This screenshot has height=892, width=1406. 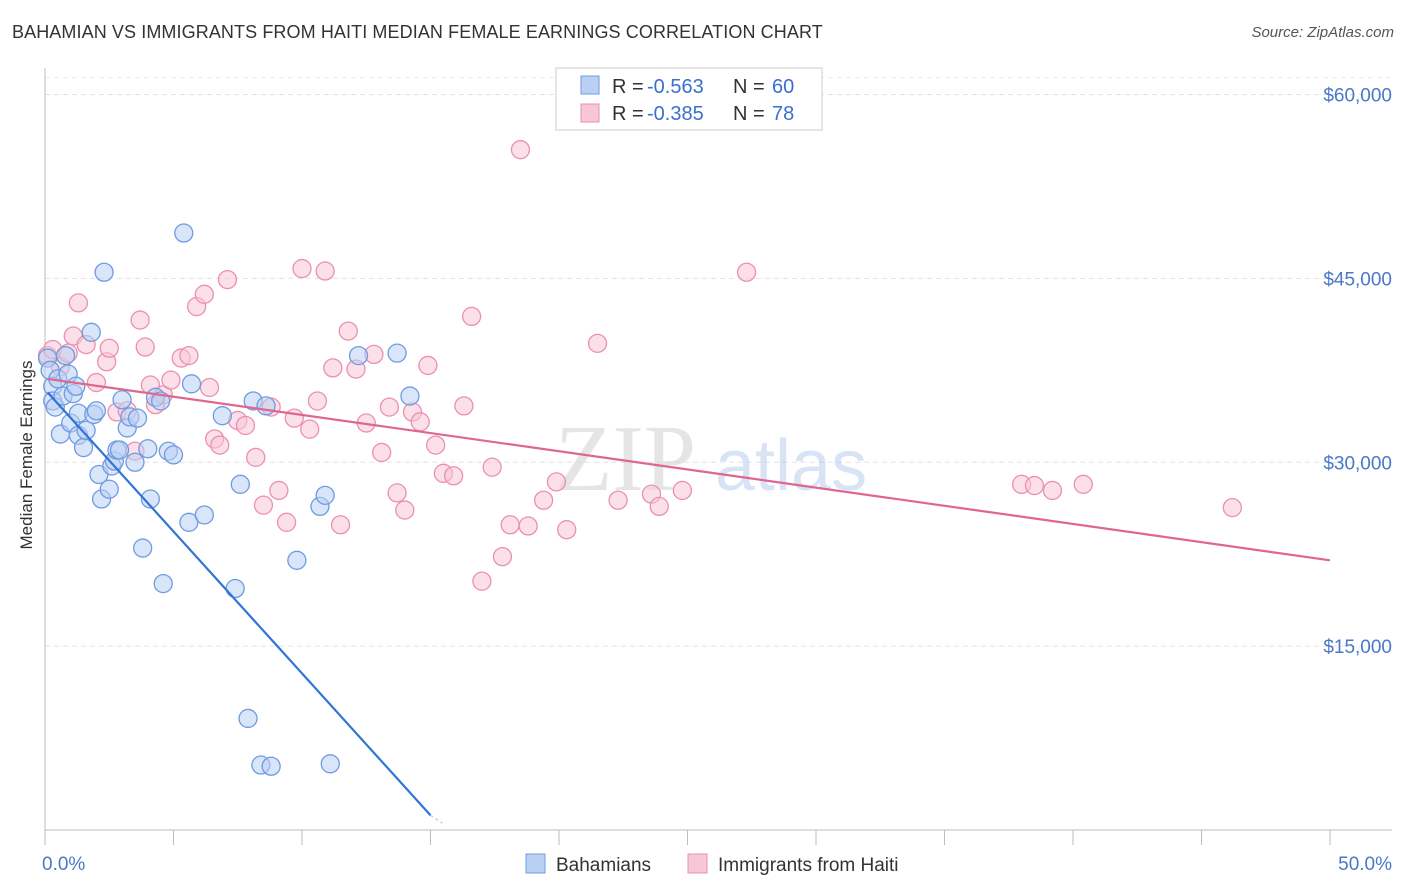 What do you see at coordinates (26, 455) in the screenshot?
I see `y-axis-label: Median Female Earnings` at bounding box center [26, 455].